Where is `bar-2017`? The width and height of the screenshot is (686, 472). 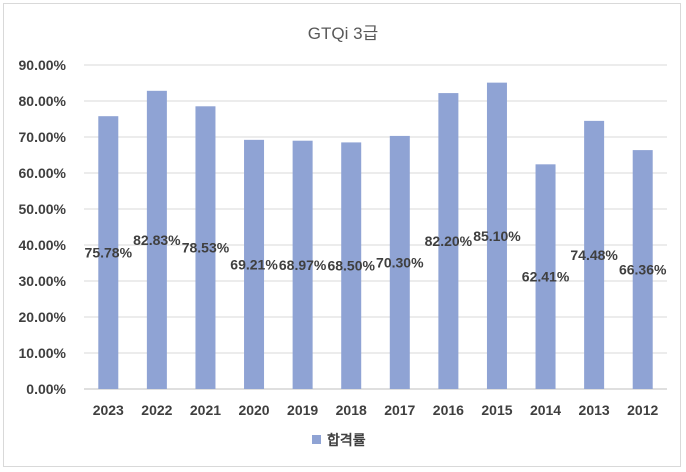 bar-2017 is located at coordinates (399, 262).